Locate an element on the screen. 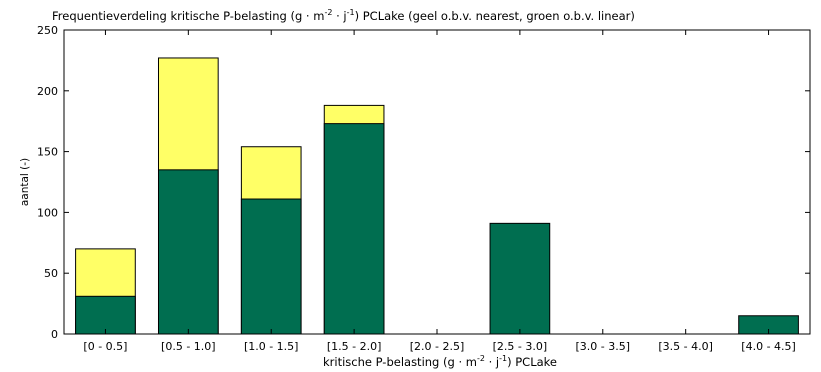 Image resolution: width=821 pixels, height=372 pixels. y-tick-label: 150 is located at coordinates (47, 152).